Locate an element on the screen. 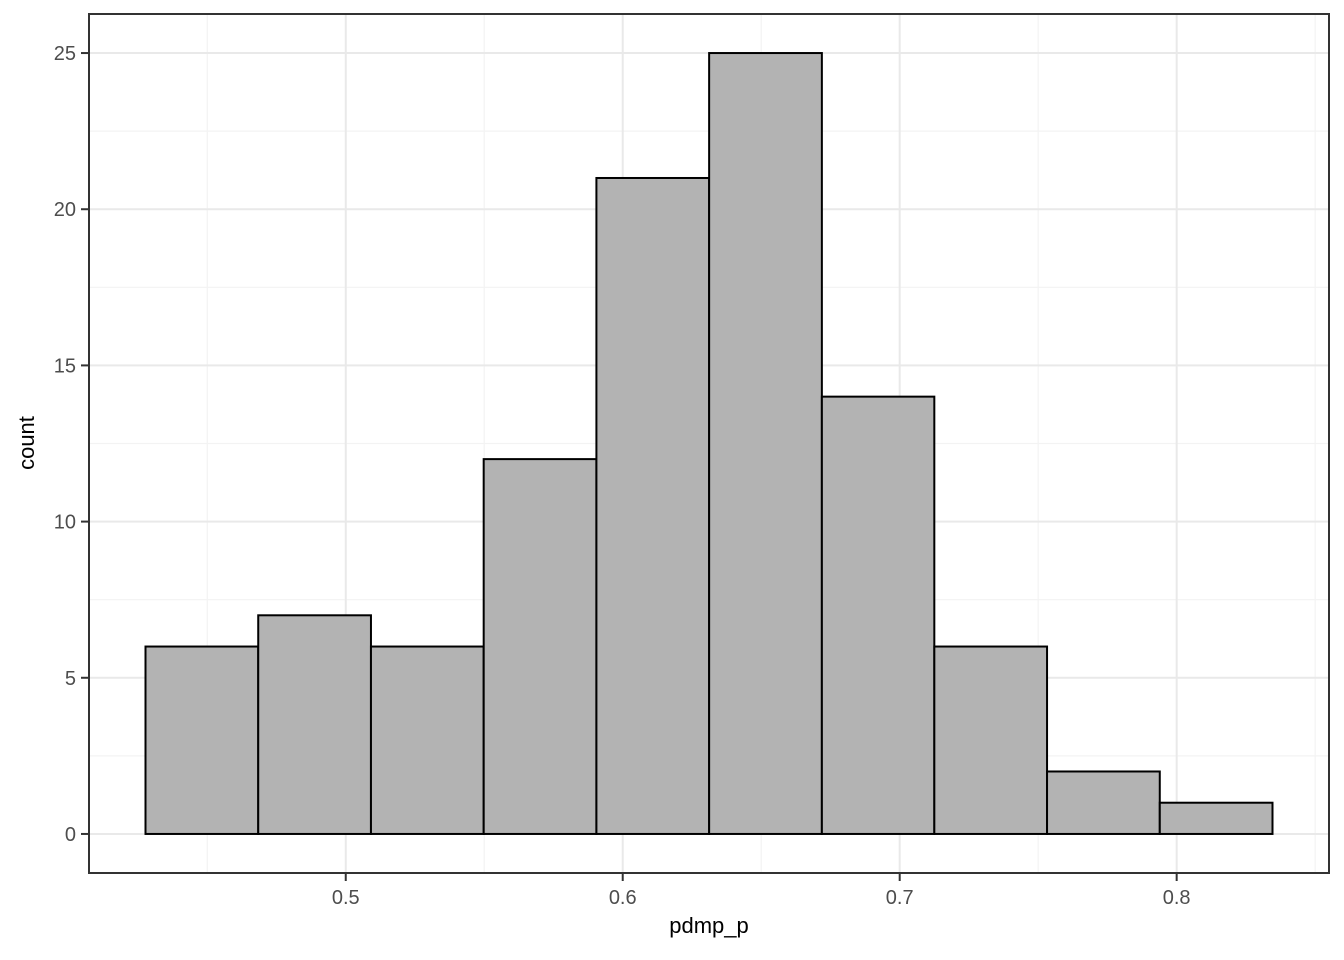 This screenshot has height=960, width=1344. y-tick-label: 0 is located at coordinates (70, 835).